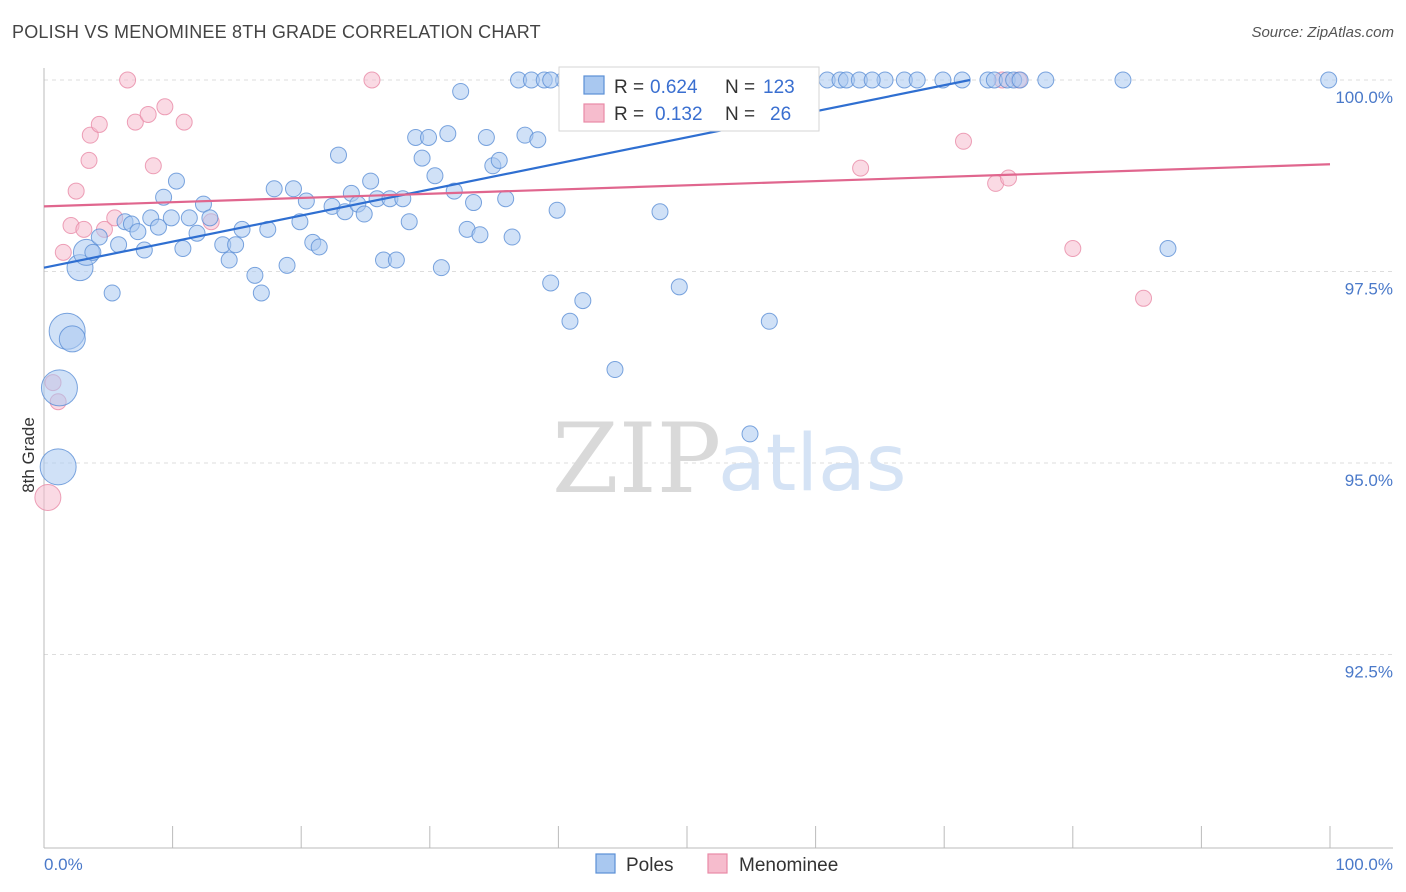  Describe the element at coordinates (629, 114) in the screenshot. I see `menominee-r-label: R =` at that location.